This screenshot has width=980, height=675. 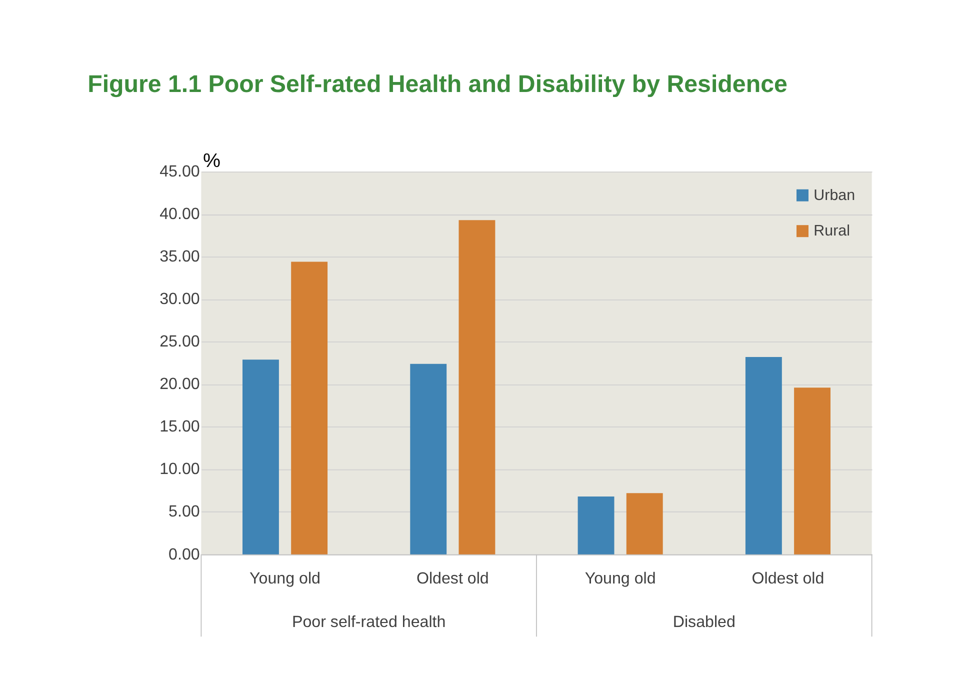 What do you see at coordinates (180, 469) in the screenshot?
I see `y-tick-label: 10.00` at bounding box center [180, 469].